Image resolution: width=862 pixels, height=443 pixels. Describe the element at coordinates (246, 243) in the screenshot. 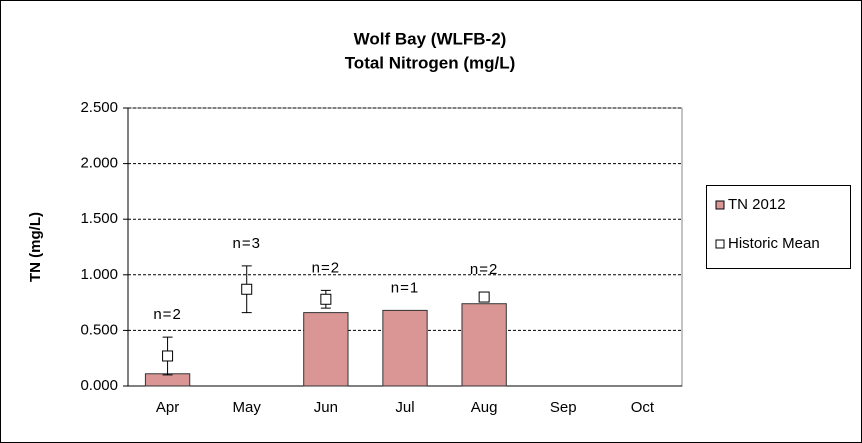

I see `sample-count: n=3` at that location.